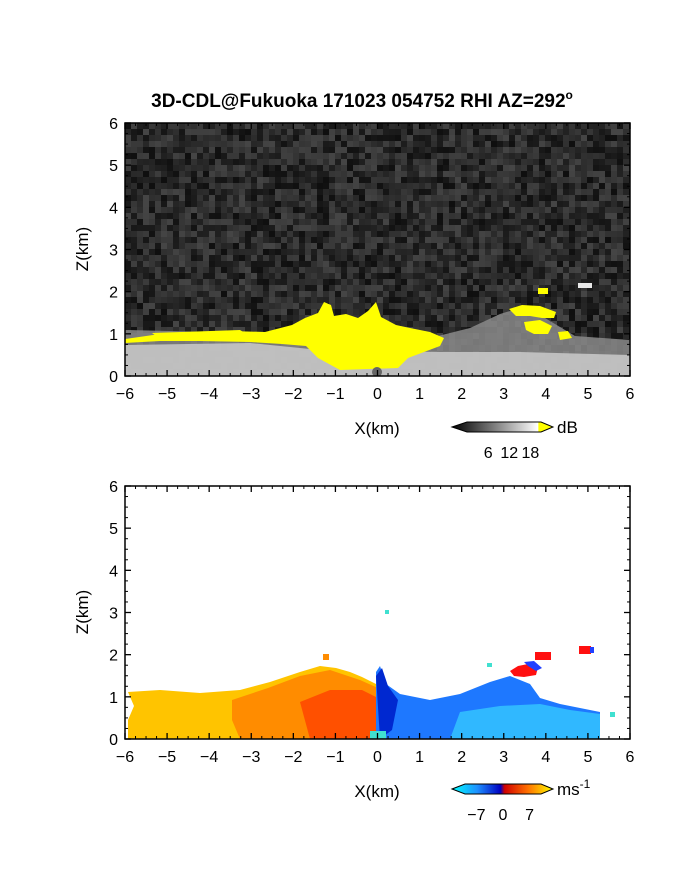 The width and height of the screenshot is (680, 880). Describe the element at coordinates (113, 166) in the screenshot. I see `y-tick-label: 5` at that location.